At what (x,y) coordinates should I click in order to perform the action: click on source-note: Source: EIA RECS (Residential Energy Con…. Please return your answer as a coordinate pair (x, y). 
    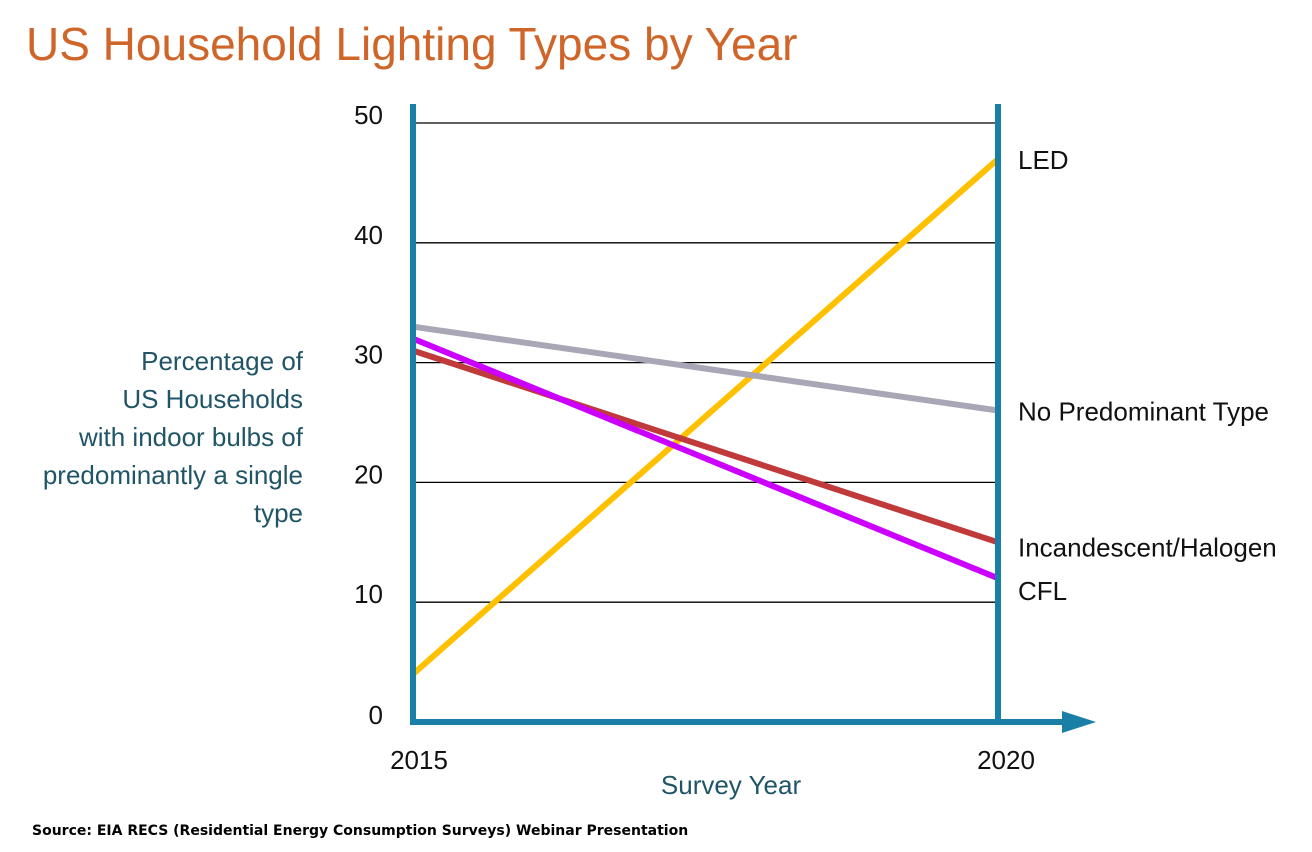
    Looking at the image, I should click on (360, 831).